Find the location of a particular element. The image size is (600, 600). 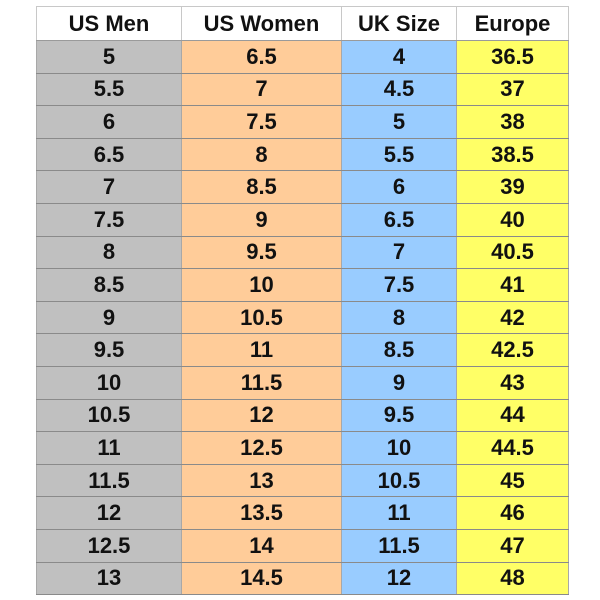

cell-us-women: 7 is located at coordinates (261, 89).